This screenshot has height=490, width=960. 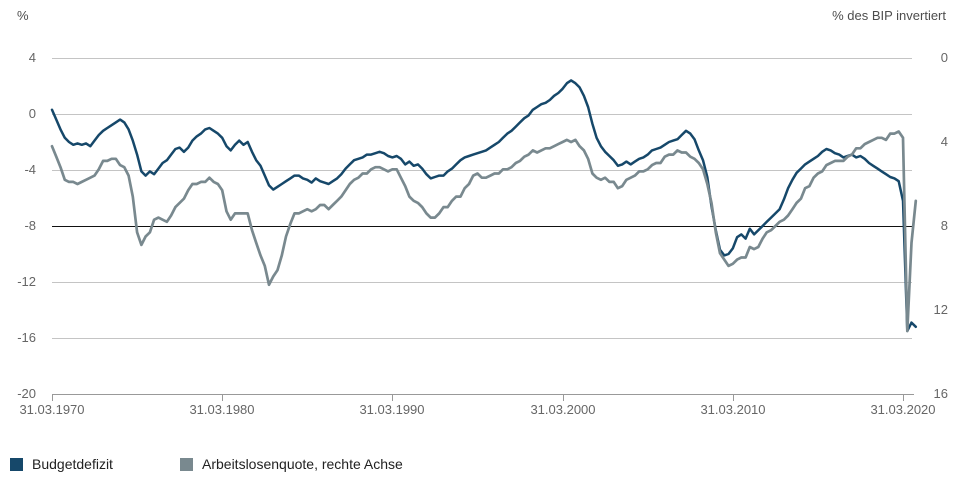 I want to click on right-tick-label: 0, so click(x=944, y=57).